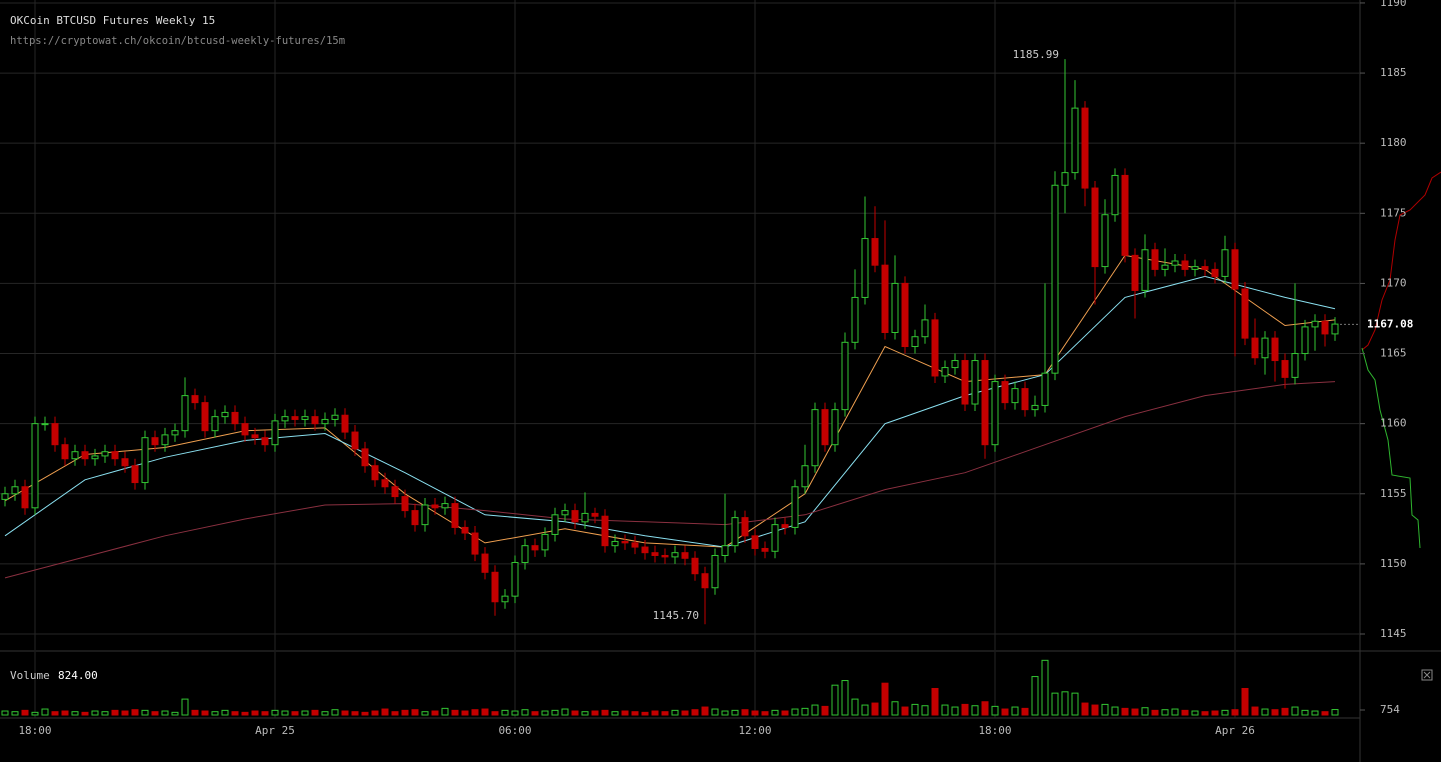 This screenshot has height=762, width=1441. I want to click on x-tick-label: 12:00, so click(754, 730).